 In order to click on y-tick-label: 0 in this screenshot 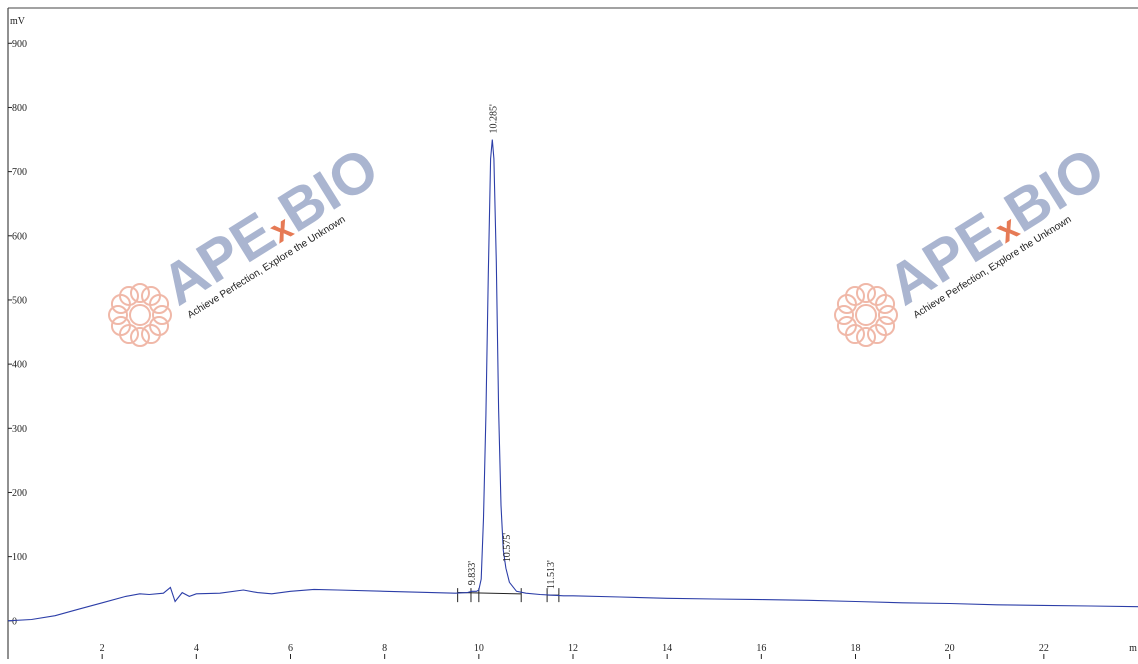, I will do `click(14, 621)`.